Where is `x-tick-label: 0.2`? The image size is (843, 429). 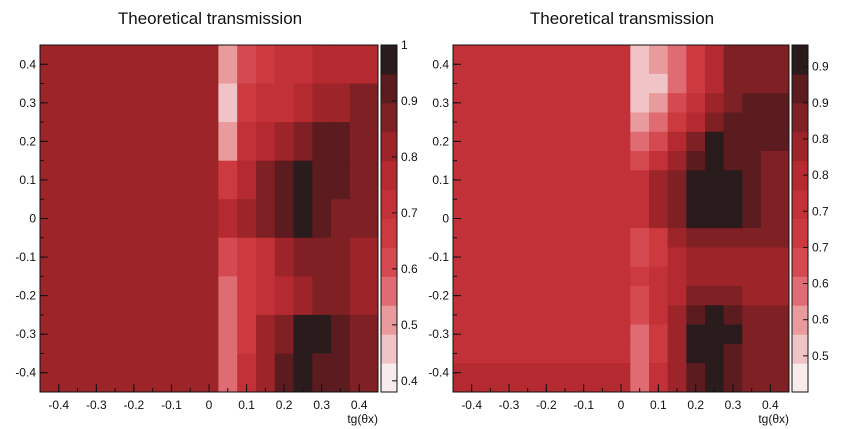 x-tick-label: 0.2 is located at coordinates (695, 405).